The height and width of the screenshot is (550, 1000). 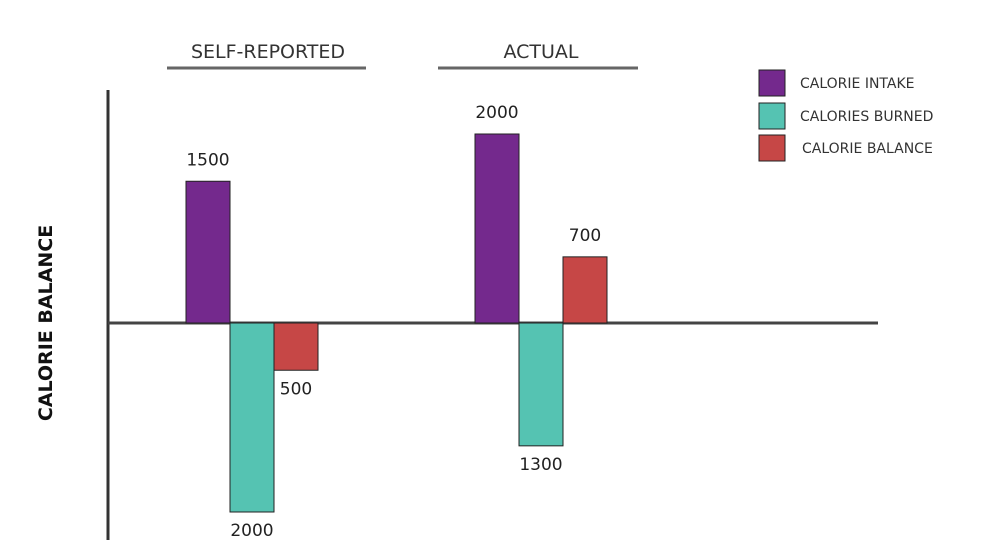 What do you see at coordinates (857, 84) in the screenshot?
I see `legend-label-calorie-intake: CALORIE INTAKE` at bounding box center [857, 84].